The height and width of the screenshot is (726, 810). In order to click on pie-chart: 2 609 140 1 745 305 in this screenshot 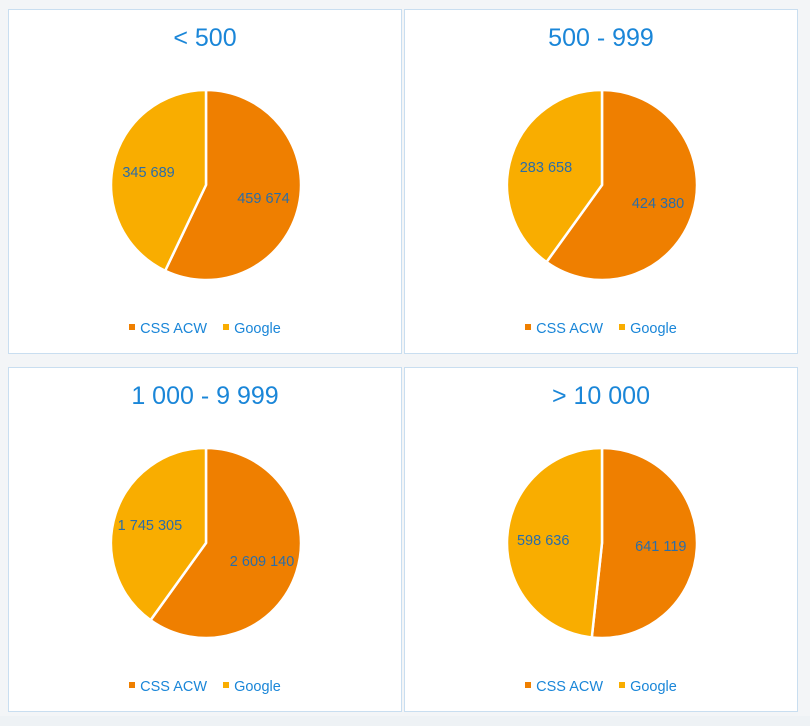, I will do `click(206, 543)`.